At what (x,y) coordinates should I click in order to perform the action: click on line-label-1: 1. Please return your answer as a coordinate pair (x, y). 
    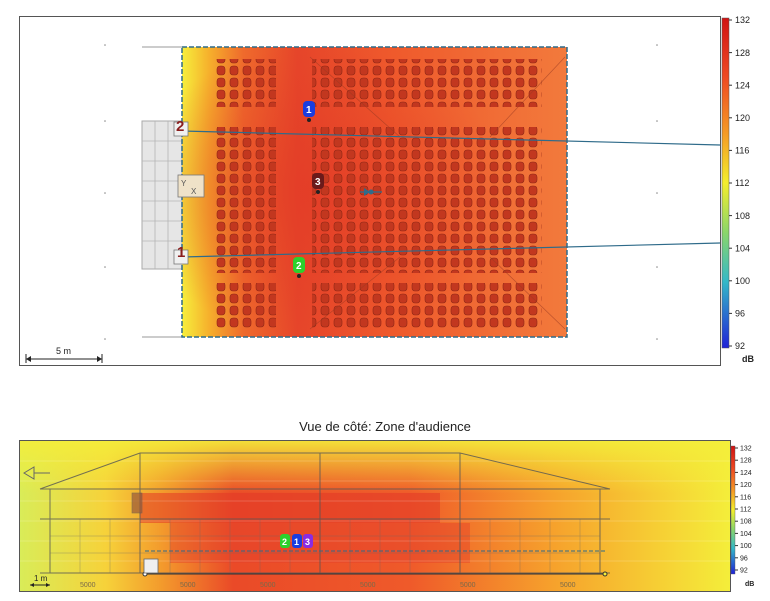
    Looking at the image, I should click on (181, 252).